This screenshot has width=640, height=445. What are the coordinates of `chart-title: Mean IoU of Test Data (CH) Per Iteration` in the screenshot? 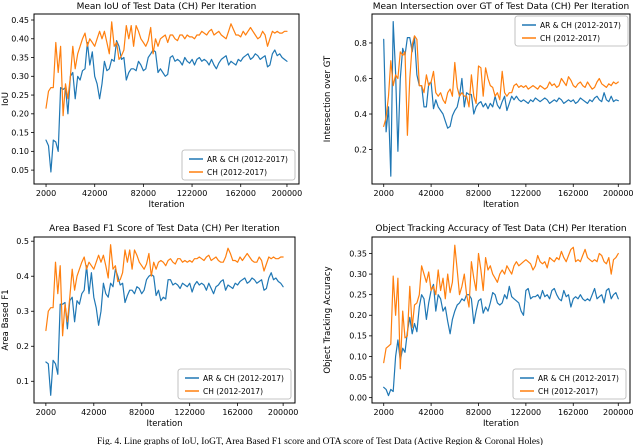 It's located at (167, 7).